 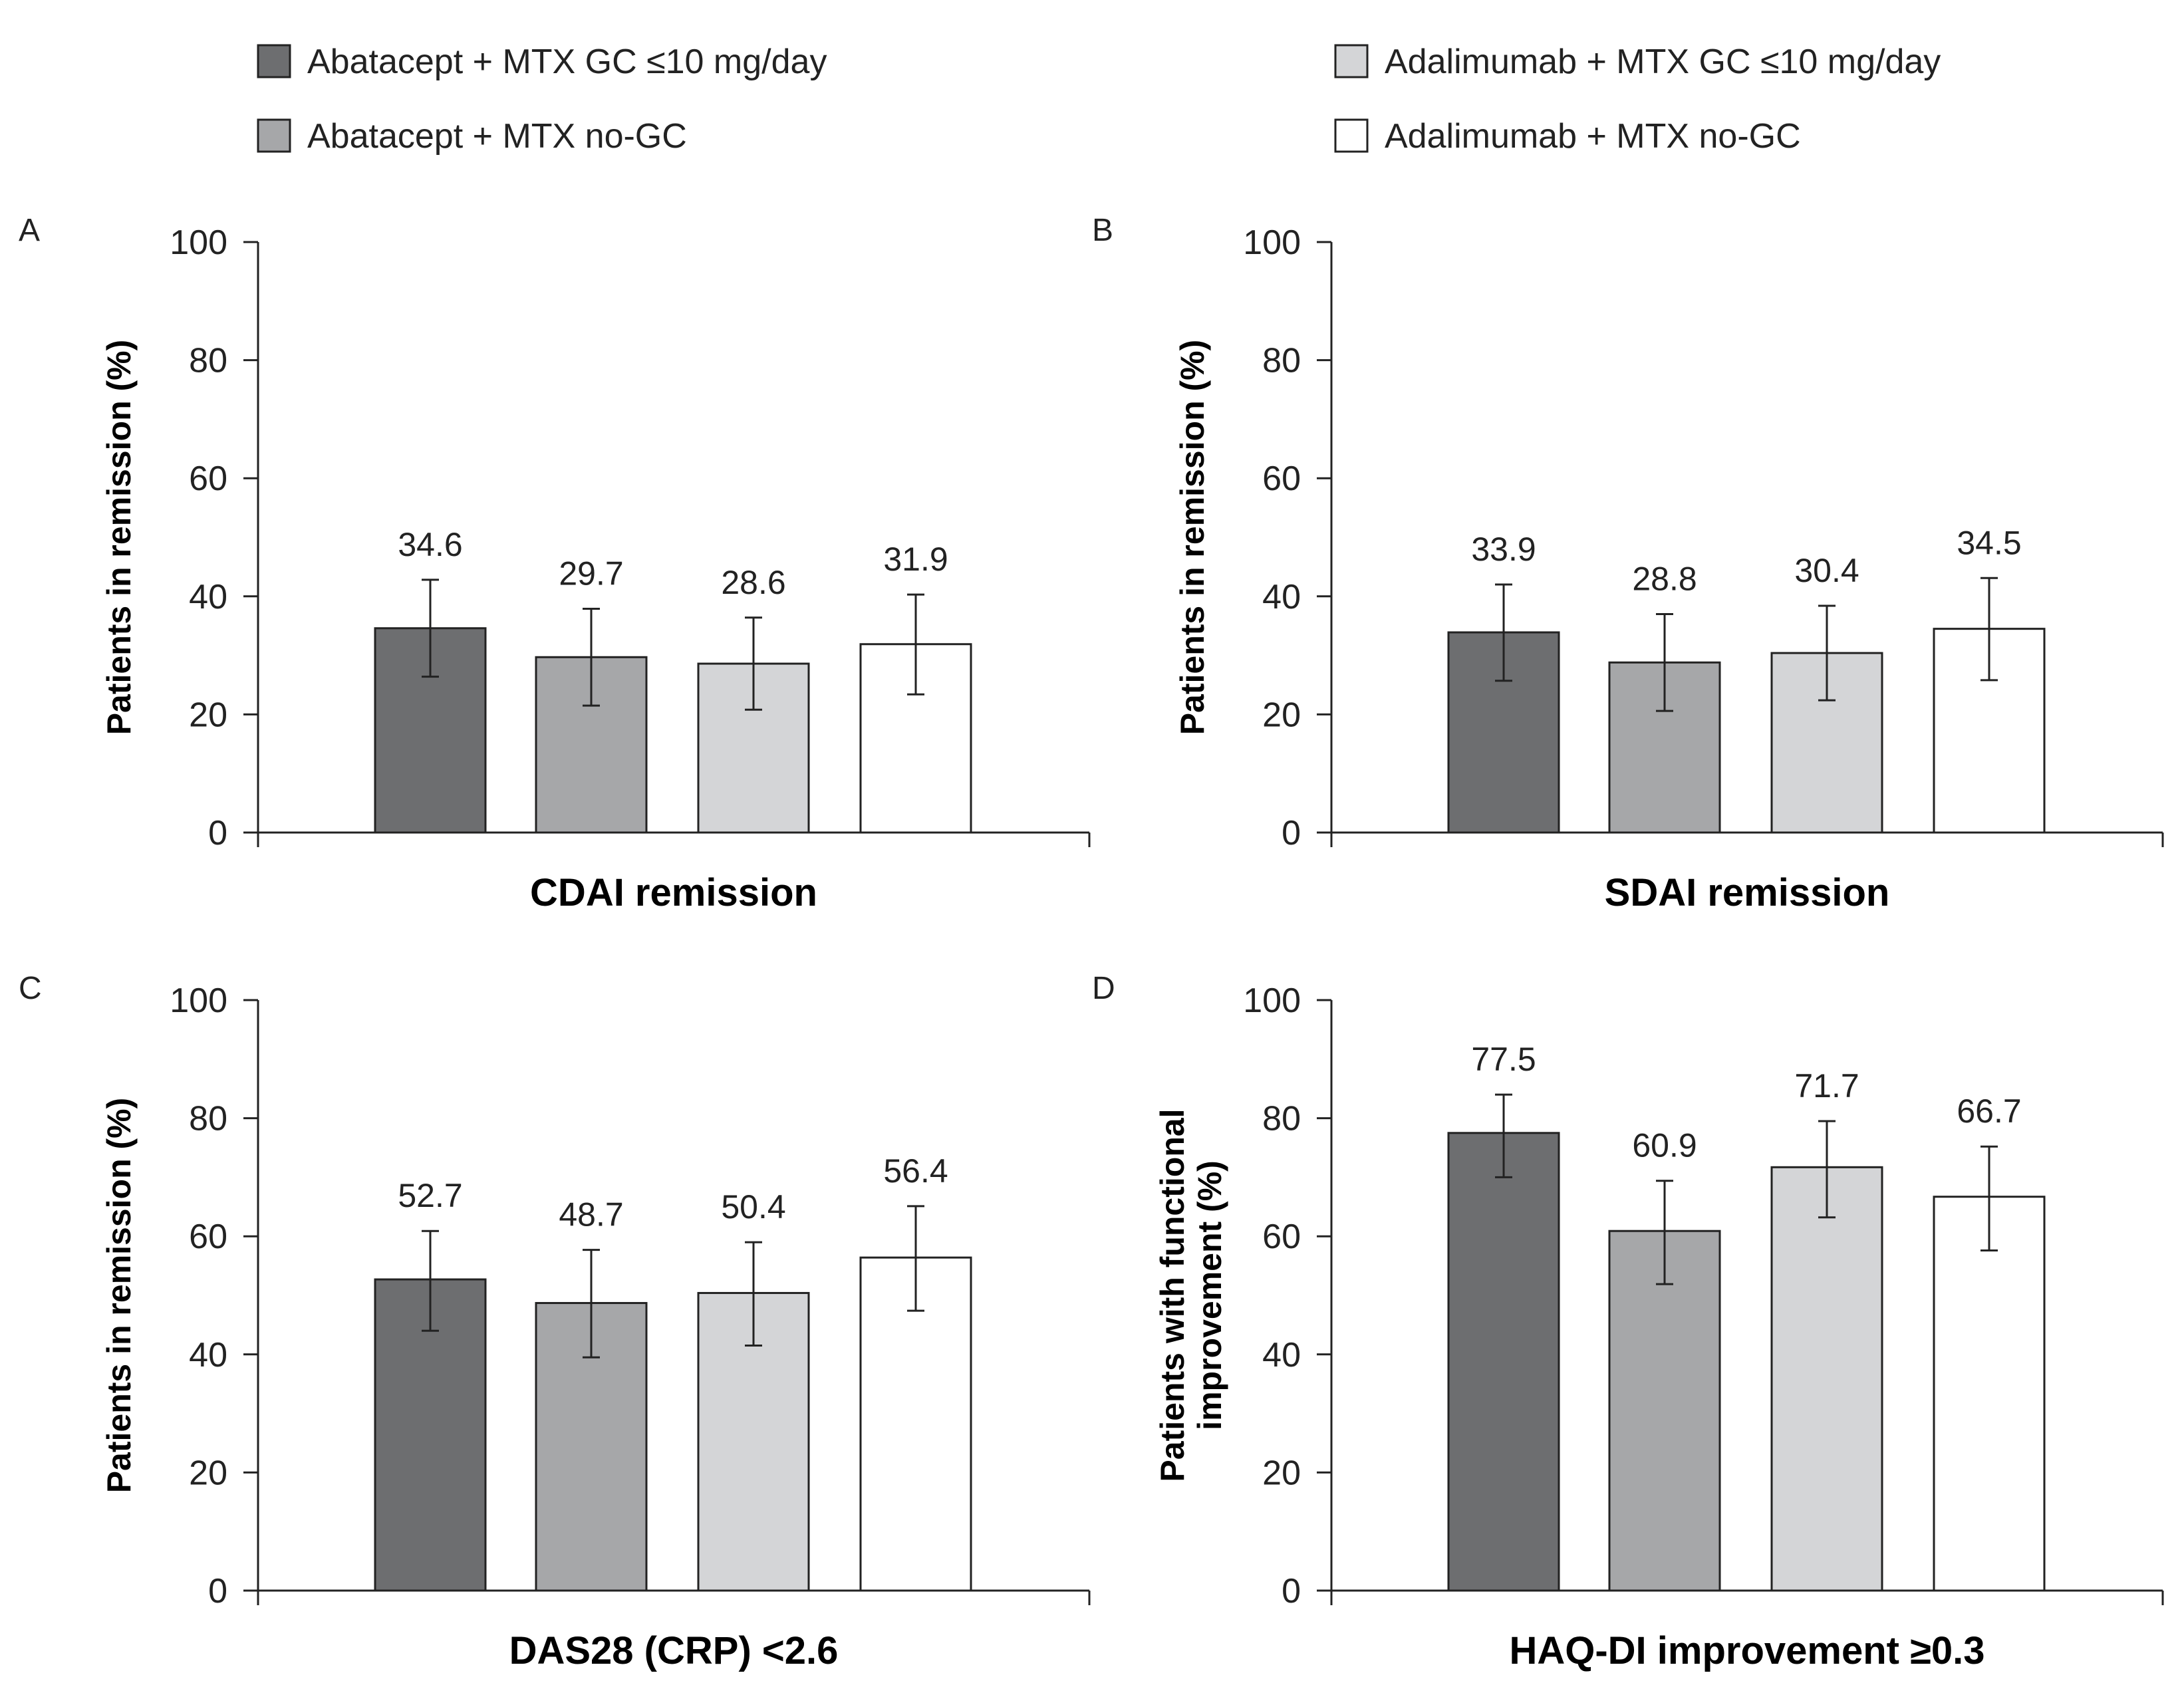 I want to click on panel-letter: D, so click(x=1103, y=988).